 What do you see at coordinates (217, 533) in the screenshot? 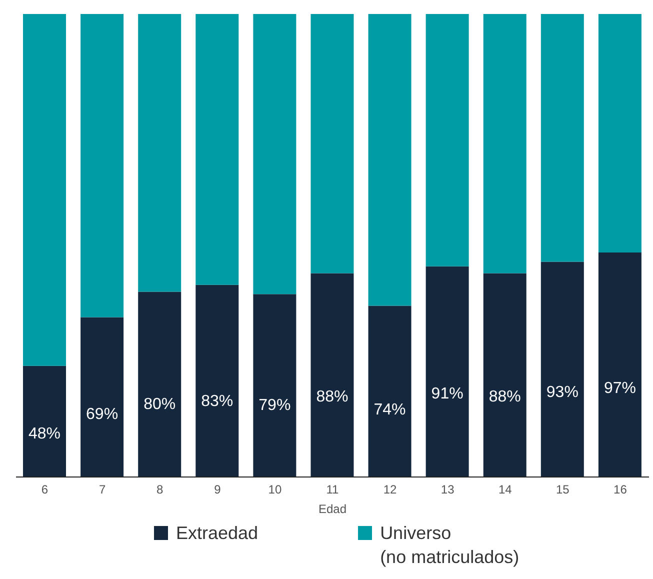
I see `legend-label: Extraedad` at bounding box center [217, 533].